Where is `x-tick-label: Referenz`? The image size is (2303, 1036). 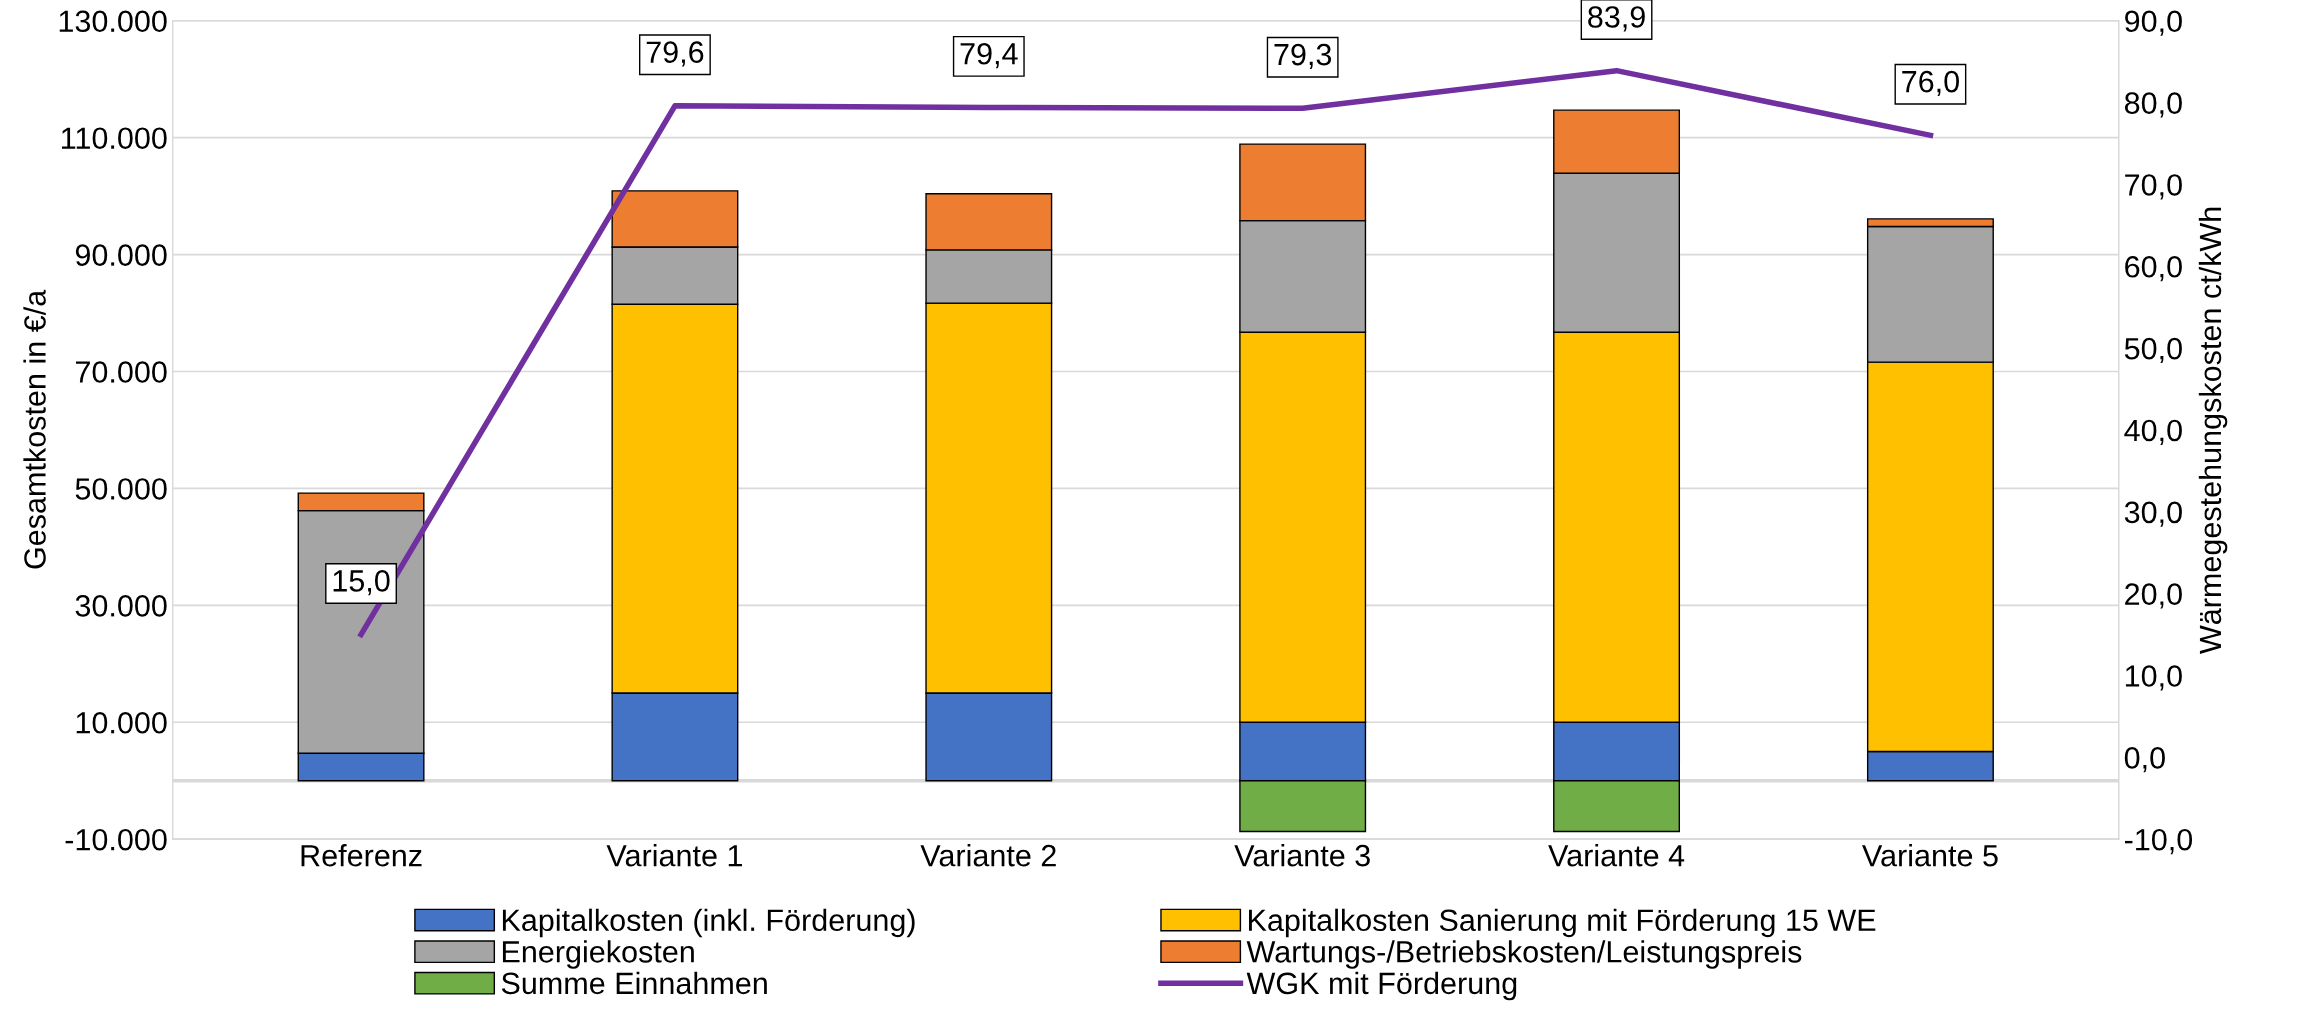 x-tick-label: Referenz is located at coordinates (361, 855).